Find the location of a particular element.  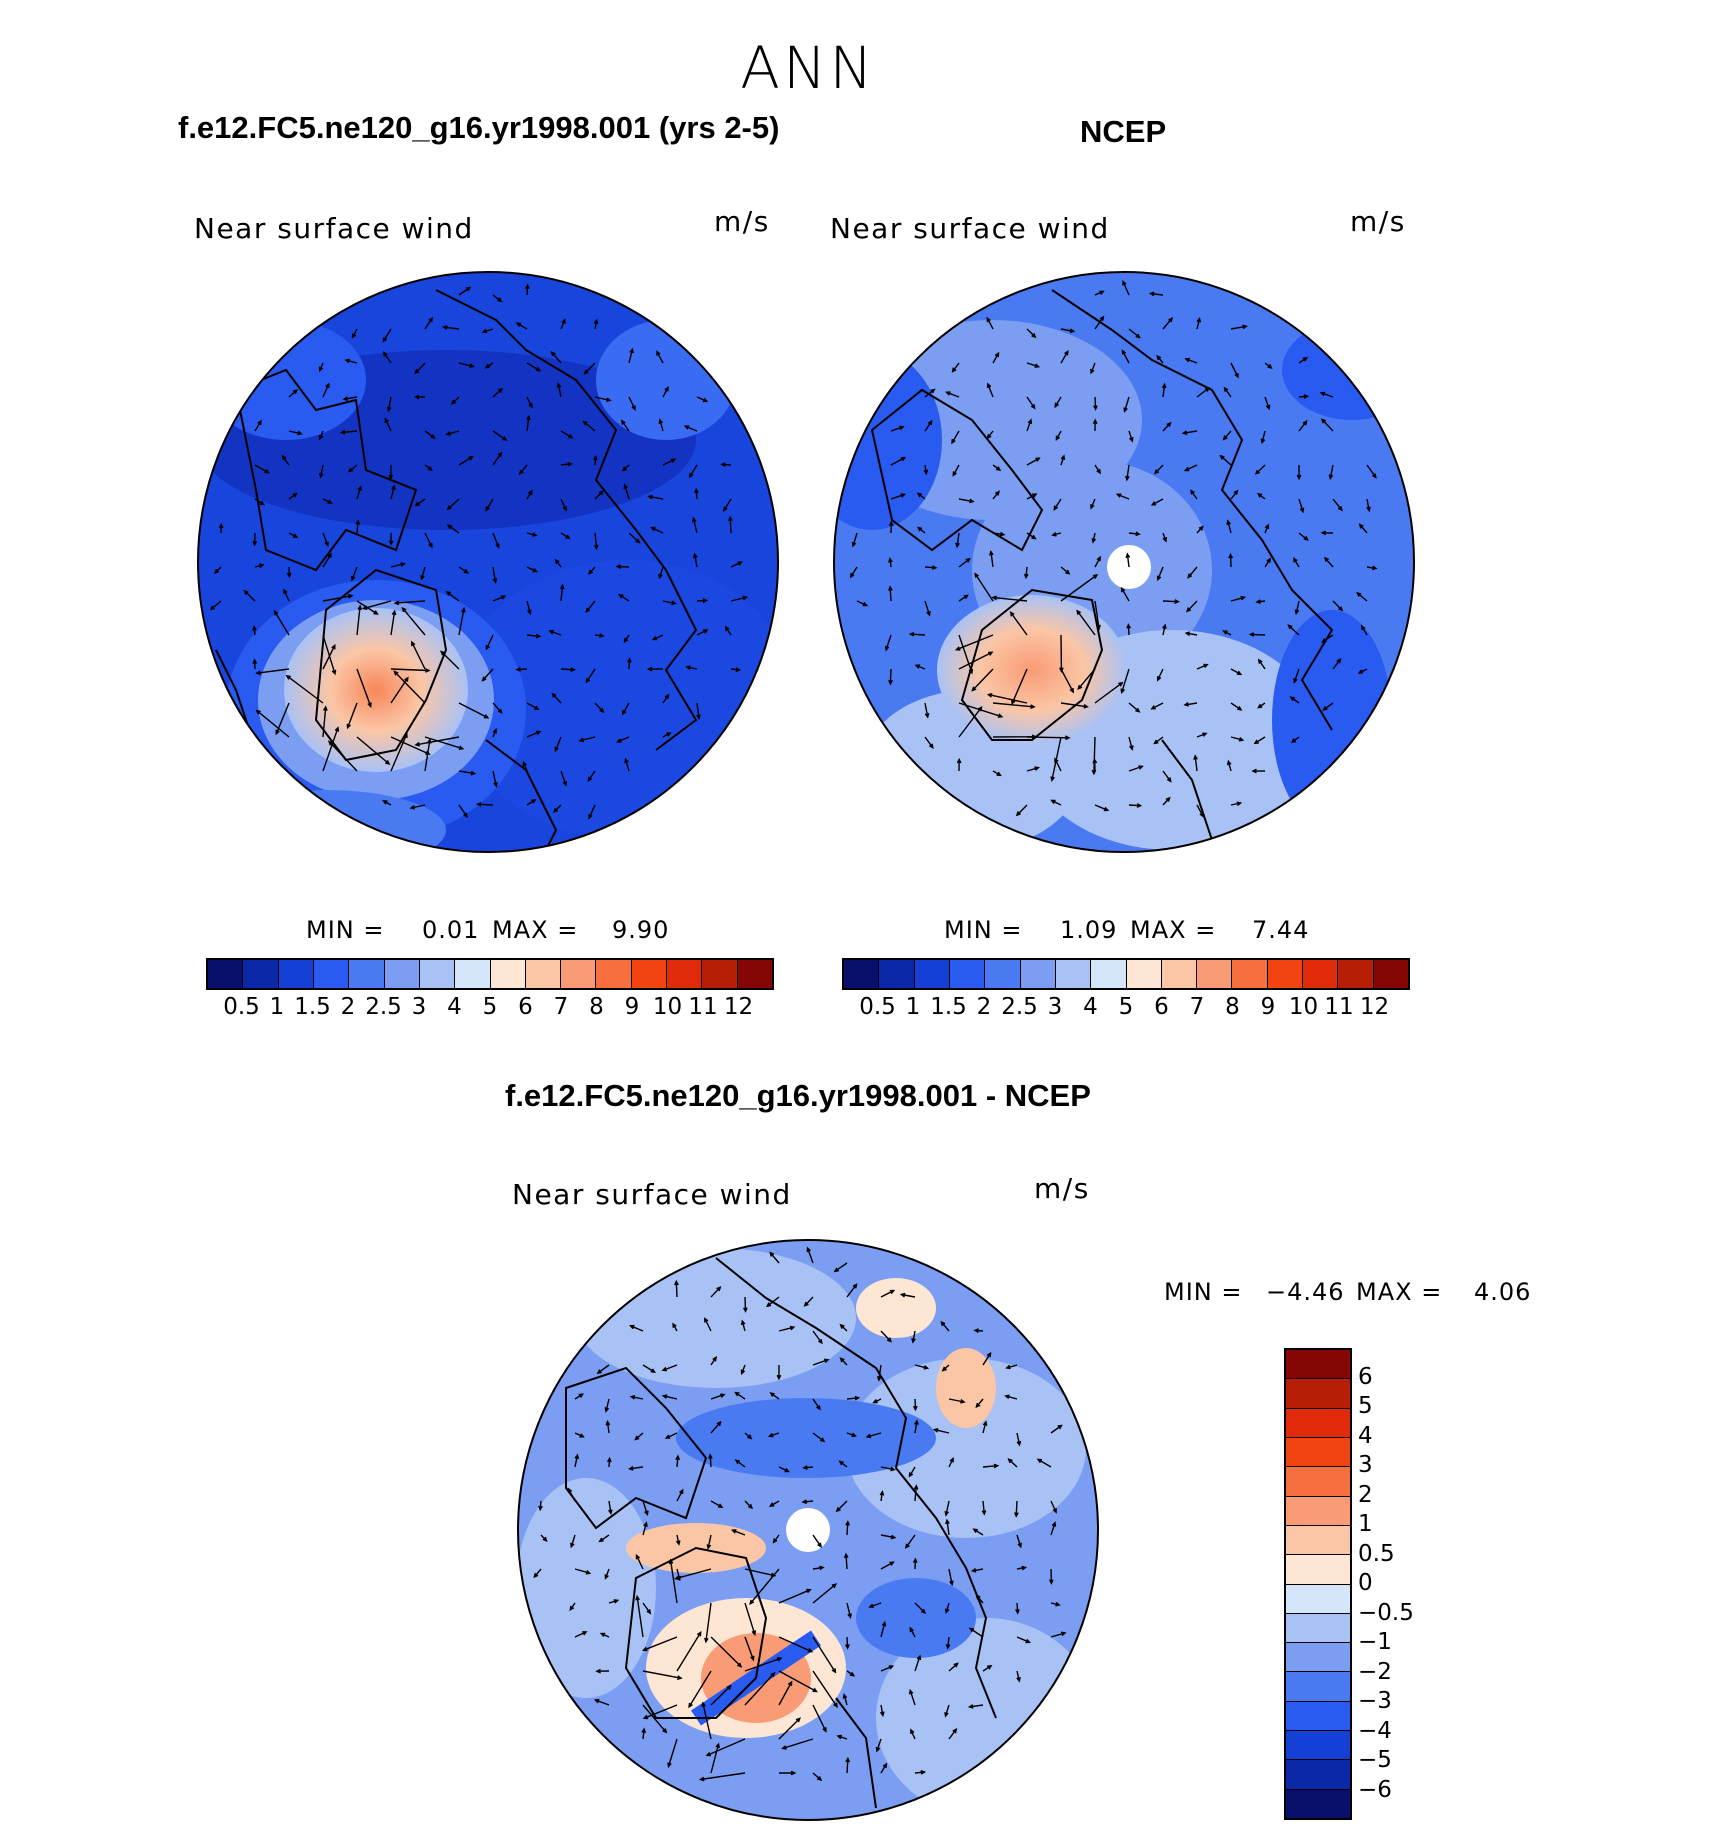

diff-colorbar-tick-label: −6 is located at coordinates (1375, 1789).